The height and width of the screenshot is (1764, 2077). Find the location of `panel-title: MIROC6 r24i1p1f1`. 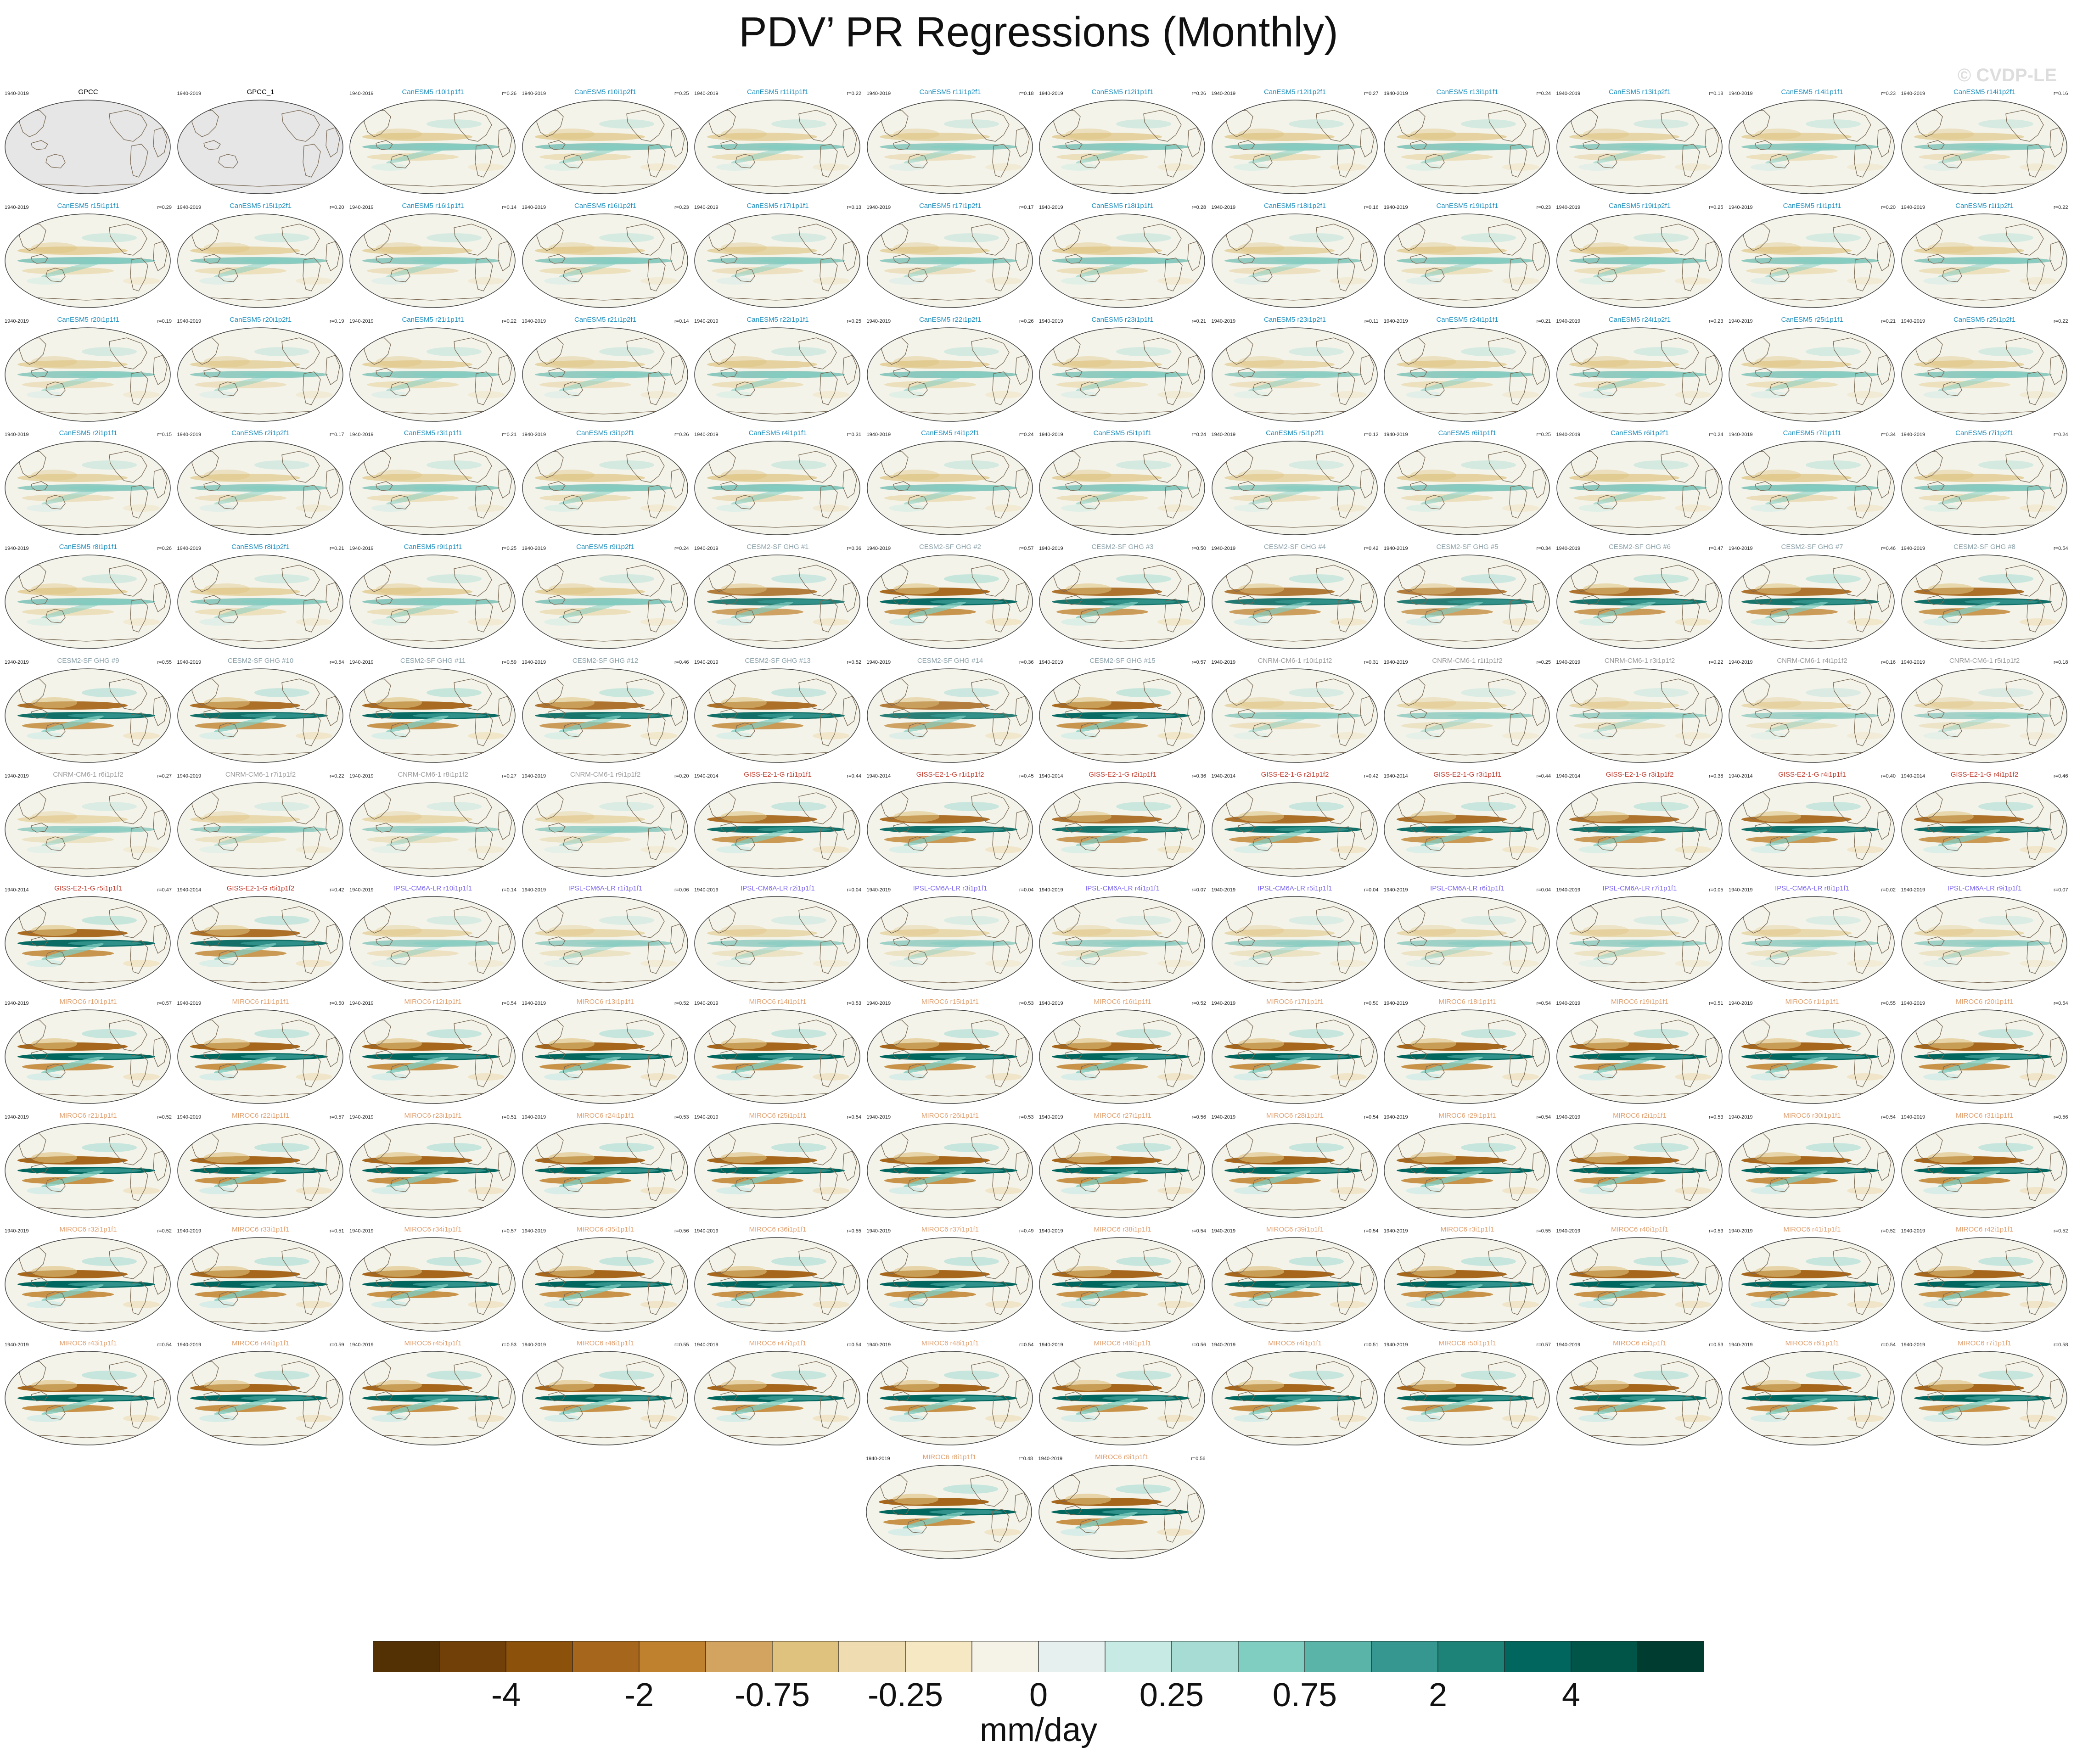

panel-title: MIROC6 r24i1p1f1 is located at coordinates (605, 1116).